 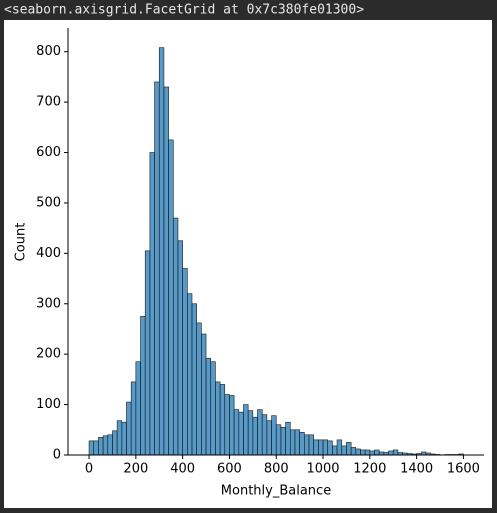 I want to click on y-axis-label: Count, so click(x=21, y=242).